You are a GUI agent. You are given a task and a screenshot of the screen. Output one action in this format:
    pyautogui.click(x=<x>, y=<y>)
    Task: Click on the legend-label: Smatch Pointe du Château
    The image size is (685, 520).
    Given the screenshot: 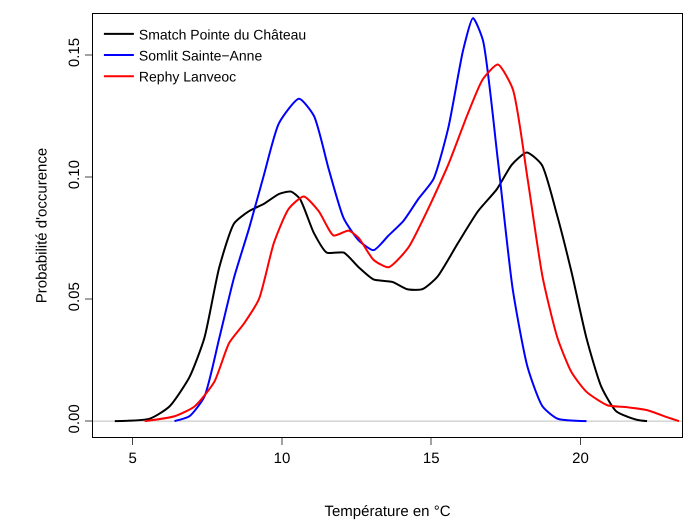 What is the action you would take?
    pyautogui.click(x=222, y=34)
    